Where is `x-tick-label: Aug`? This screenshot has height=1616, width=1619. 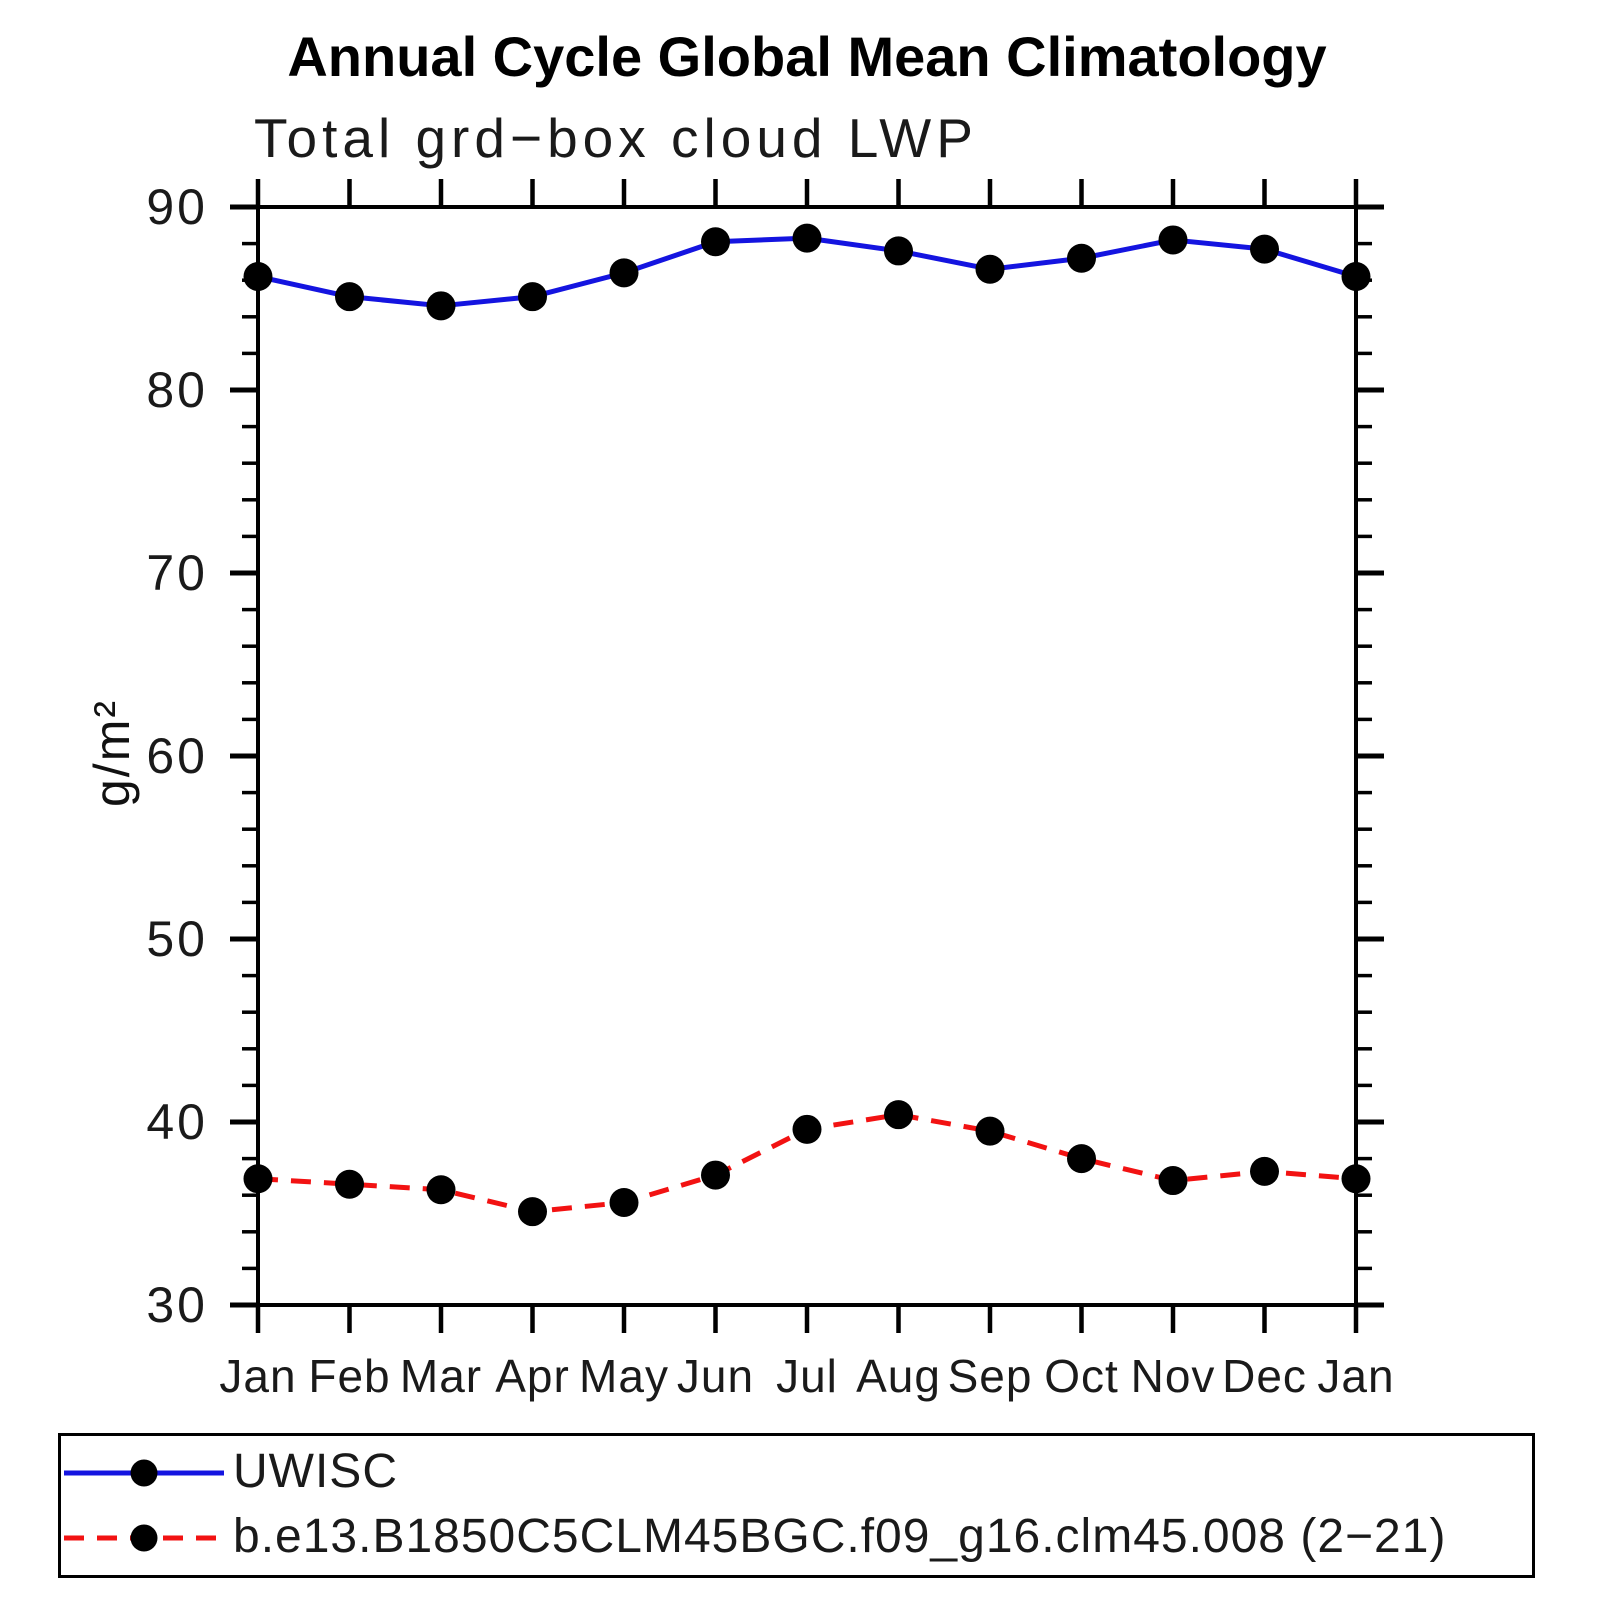 x-tick-label: Aug is located at coordinates (898, 1376).